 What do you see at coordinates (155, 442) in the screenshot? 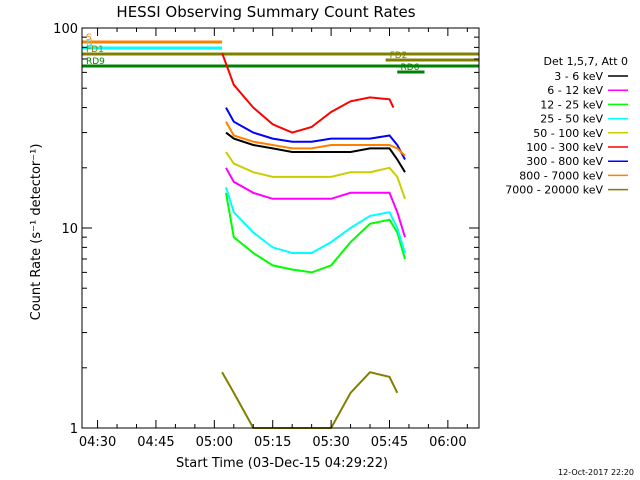
I see `x-tick-label: 04:45` at bounding box center [155, 442].